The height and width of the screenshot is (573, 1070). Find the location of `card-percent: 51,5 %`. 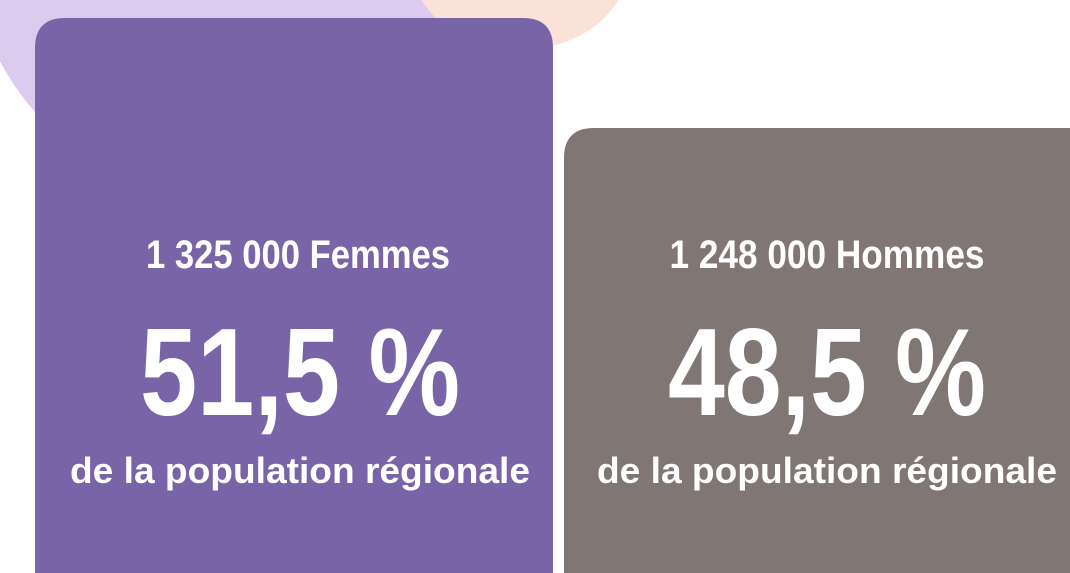

card-percent: 51,5 % is located at coordinates (300, 373).